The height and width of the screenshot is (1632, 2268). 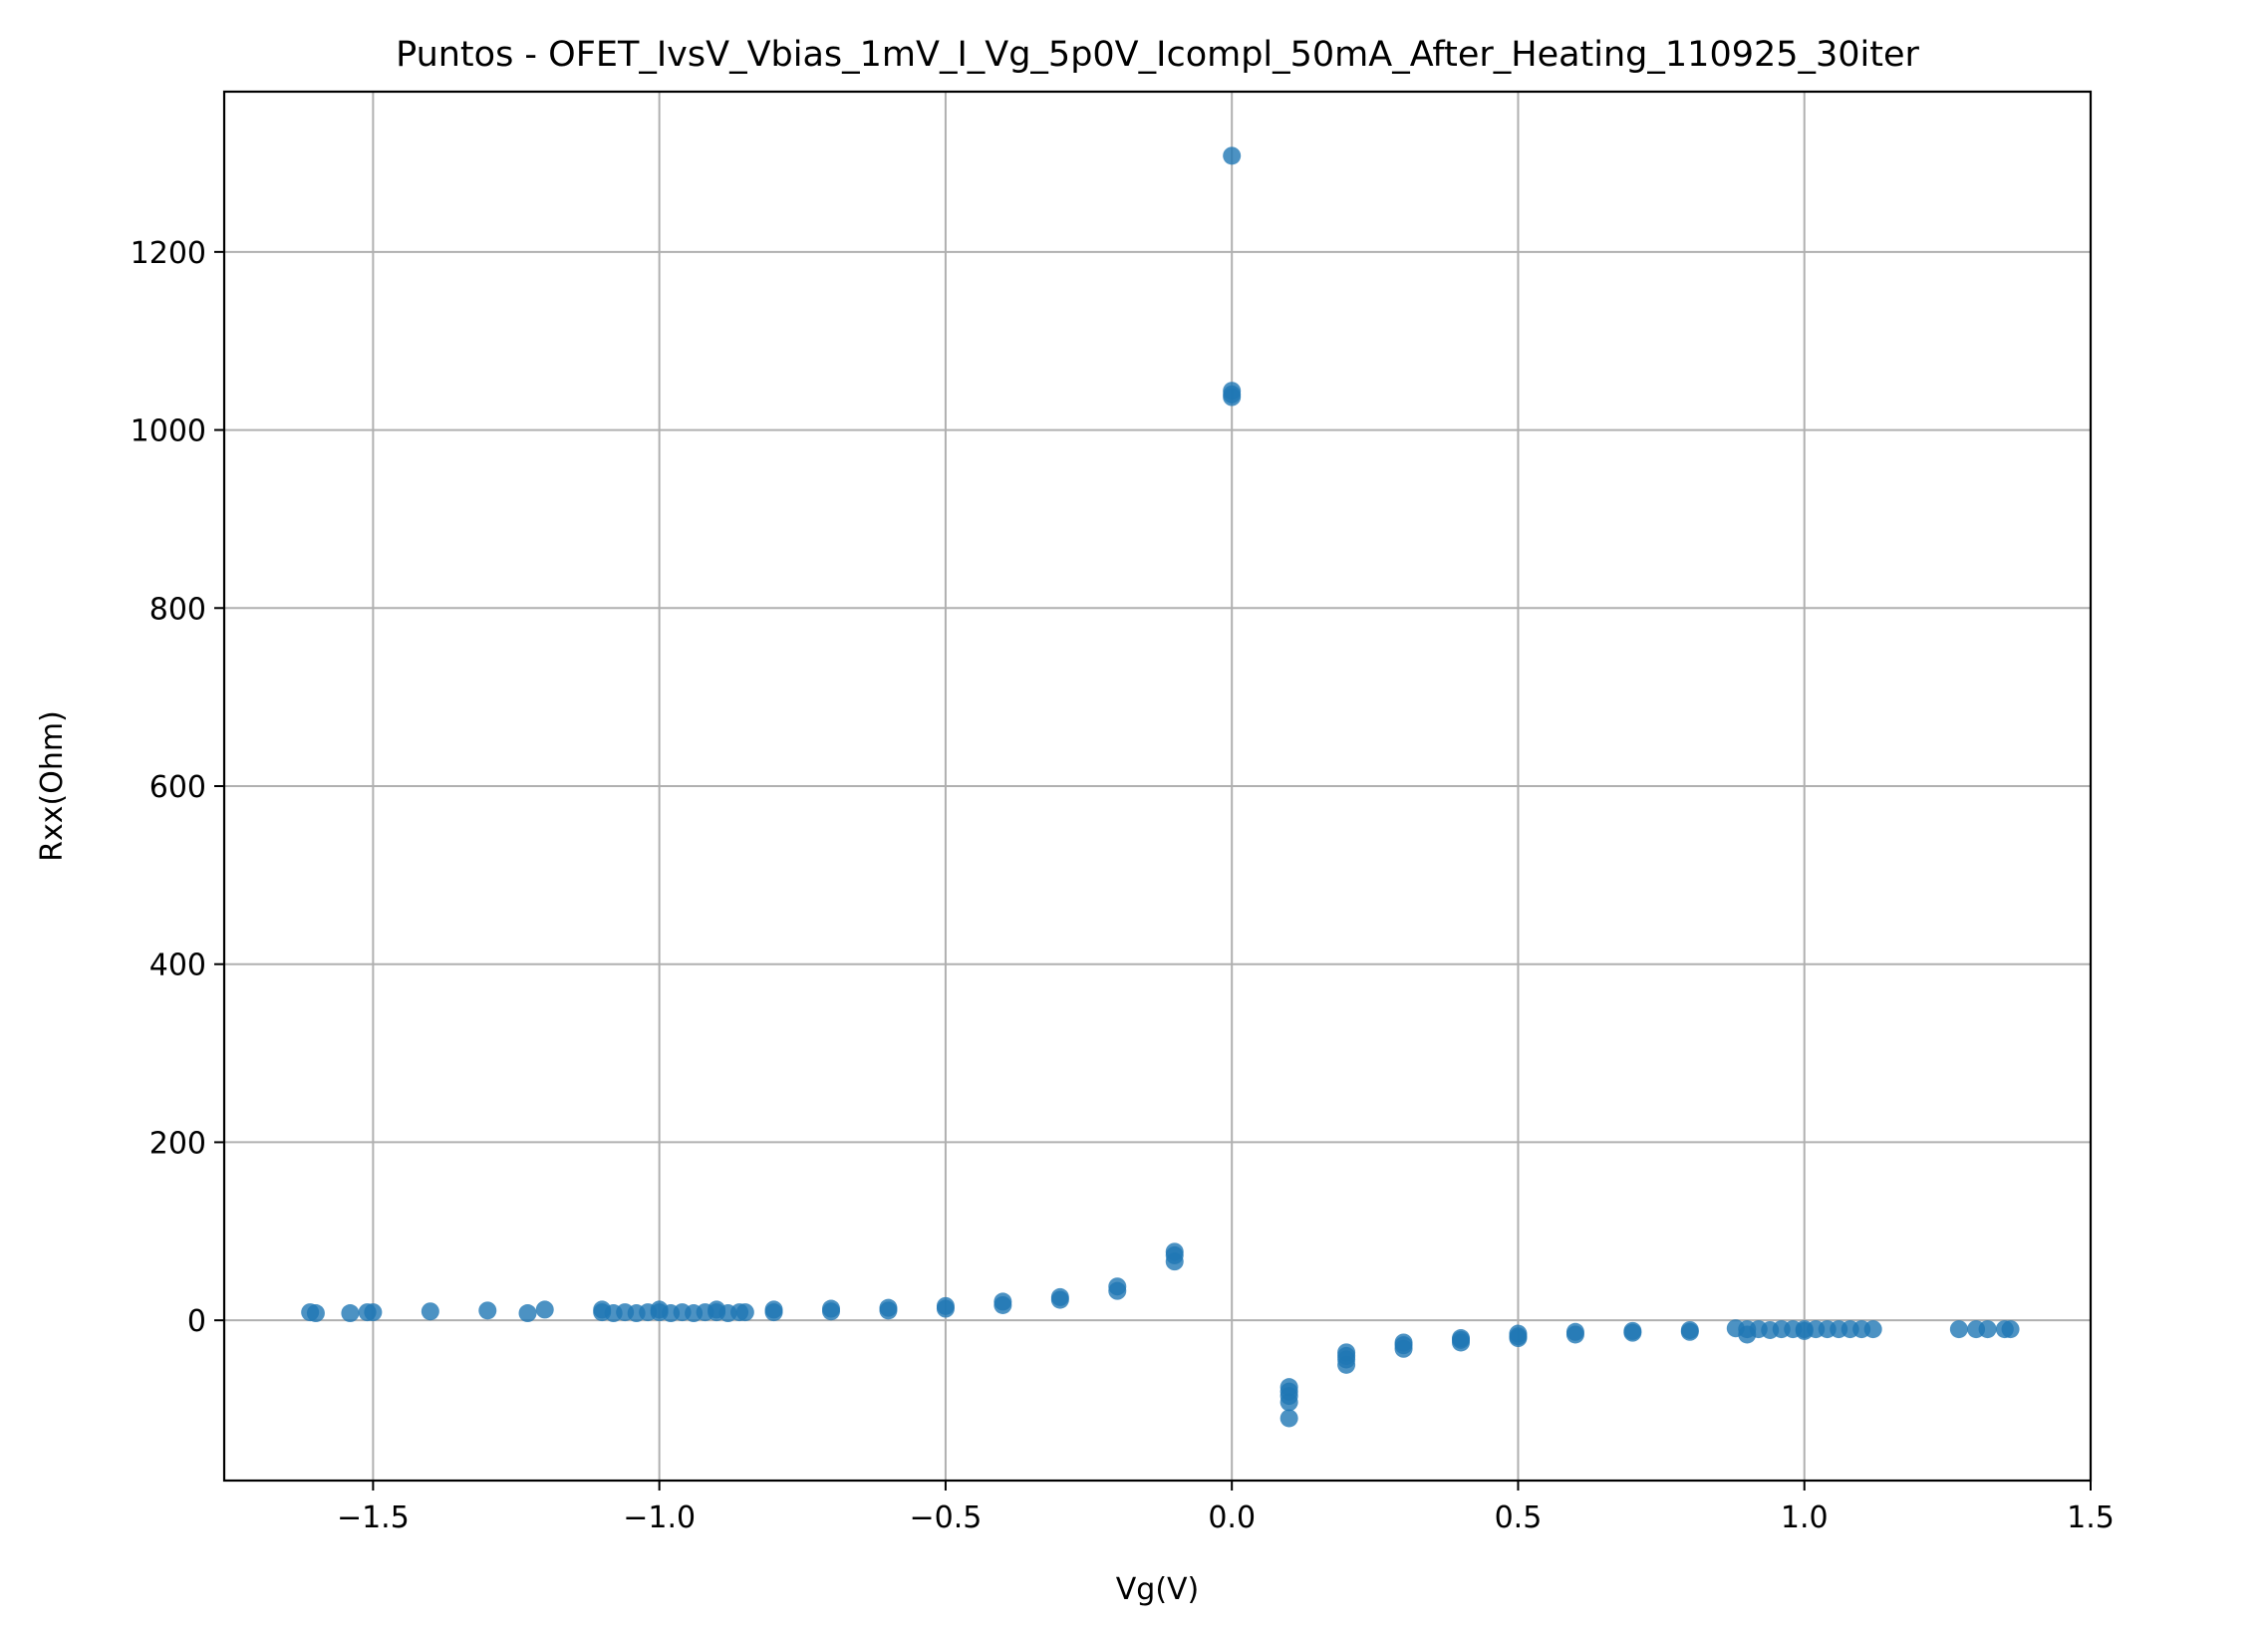 I want to click on x-axis-label: Vg(V), so click(x=1158, y=1589).